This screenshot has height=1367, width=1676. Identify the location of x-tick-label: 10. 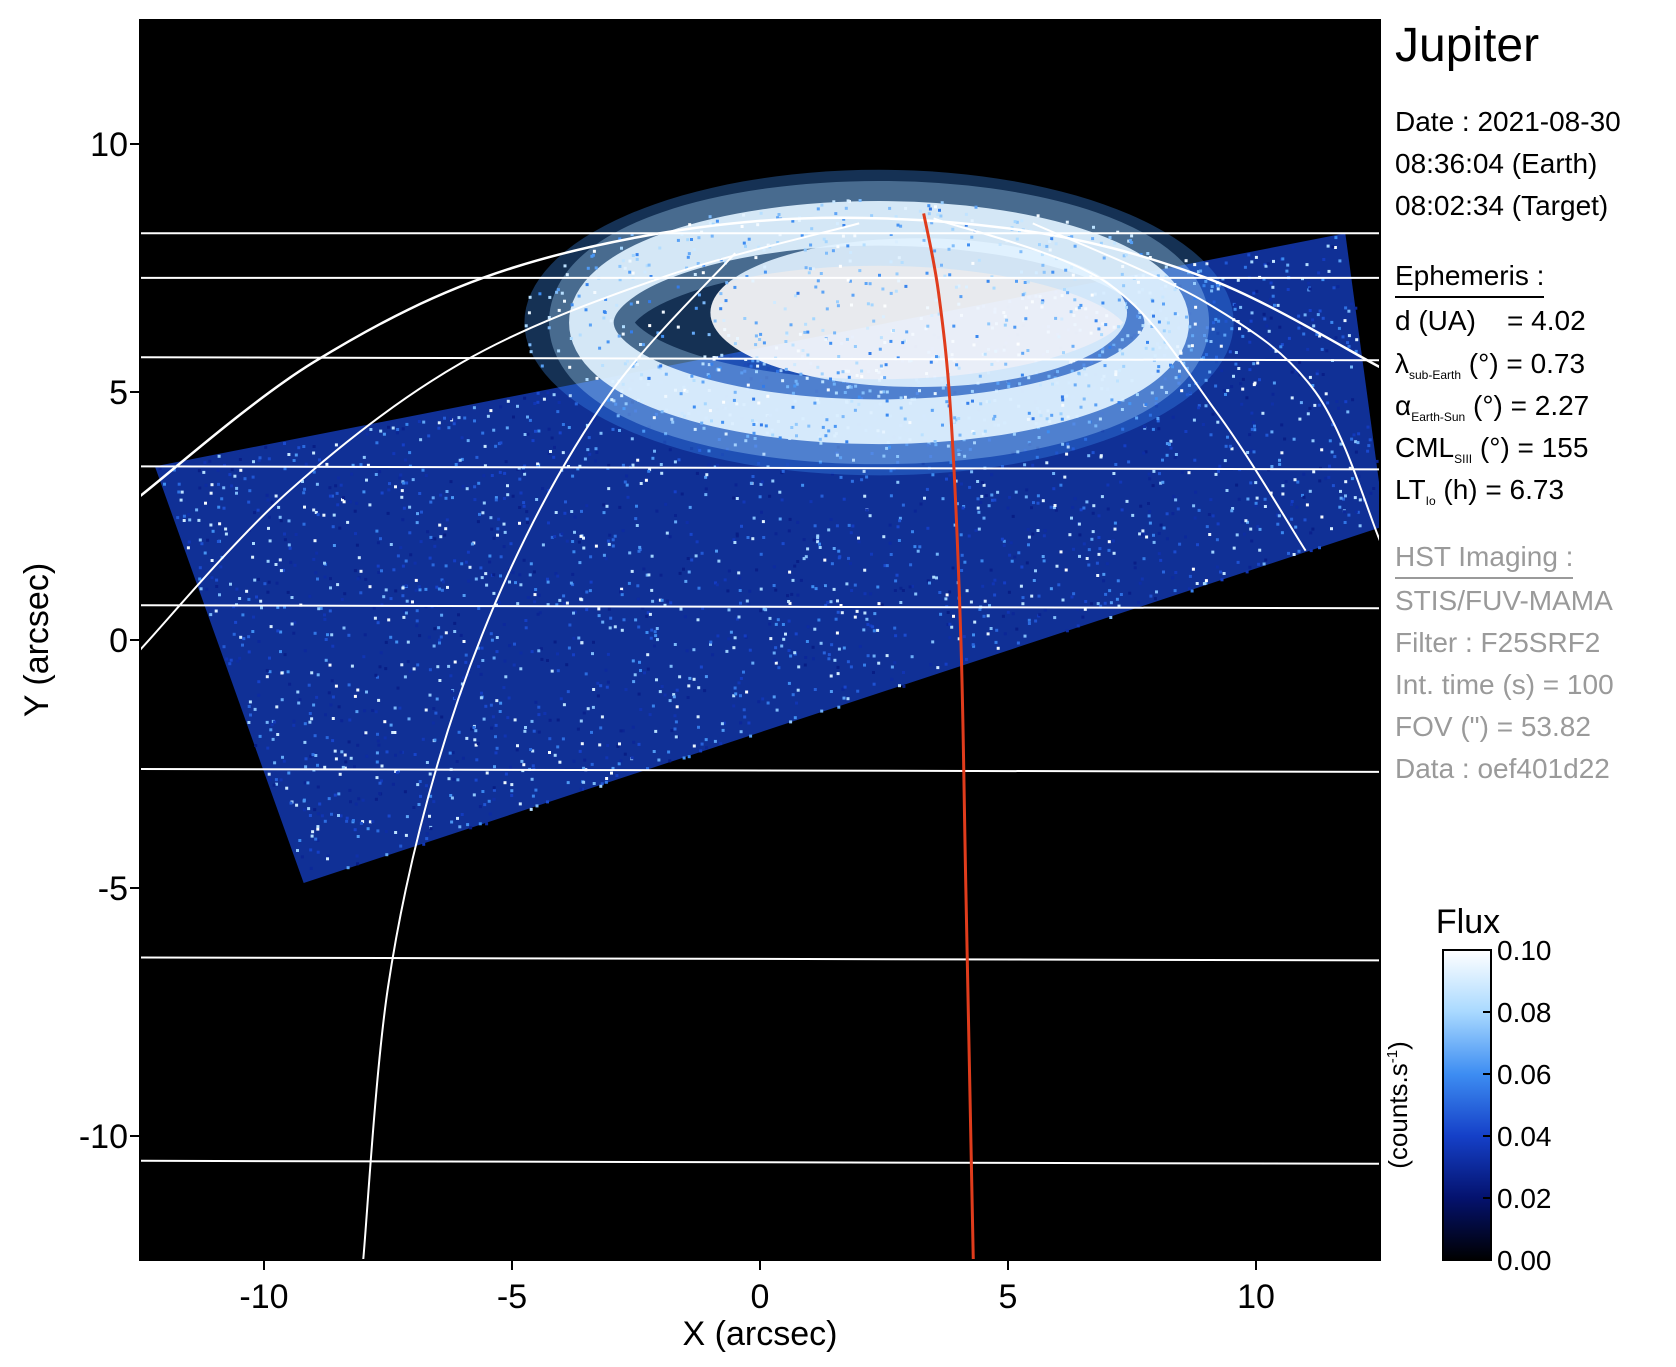
(1256, 1297).